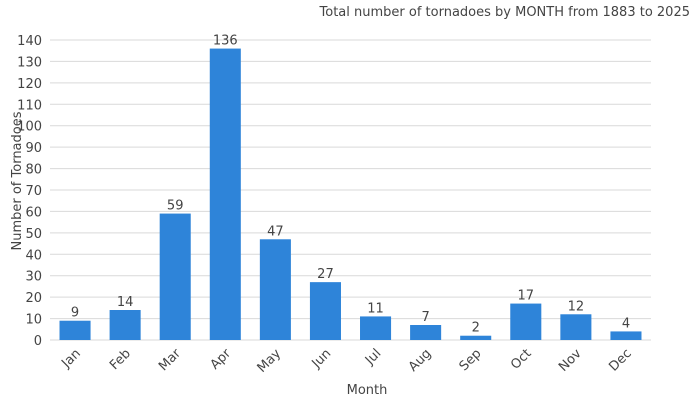 The height and width of the screenshot is (400, 700). What do you see at coordinates (526, 296) in the screenshot?
I see `data-label: 17` at bounding box center [526, 296].